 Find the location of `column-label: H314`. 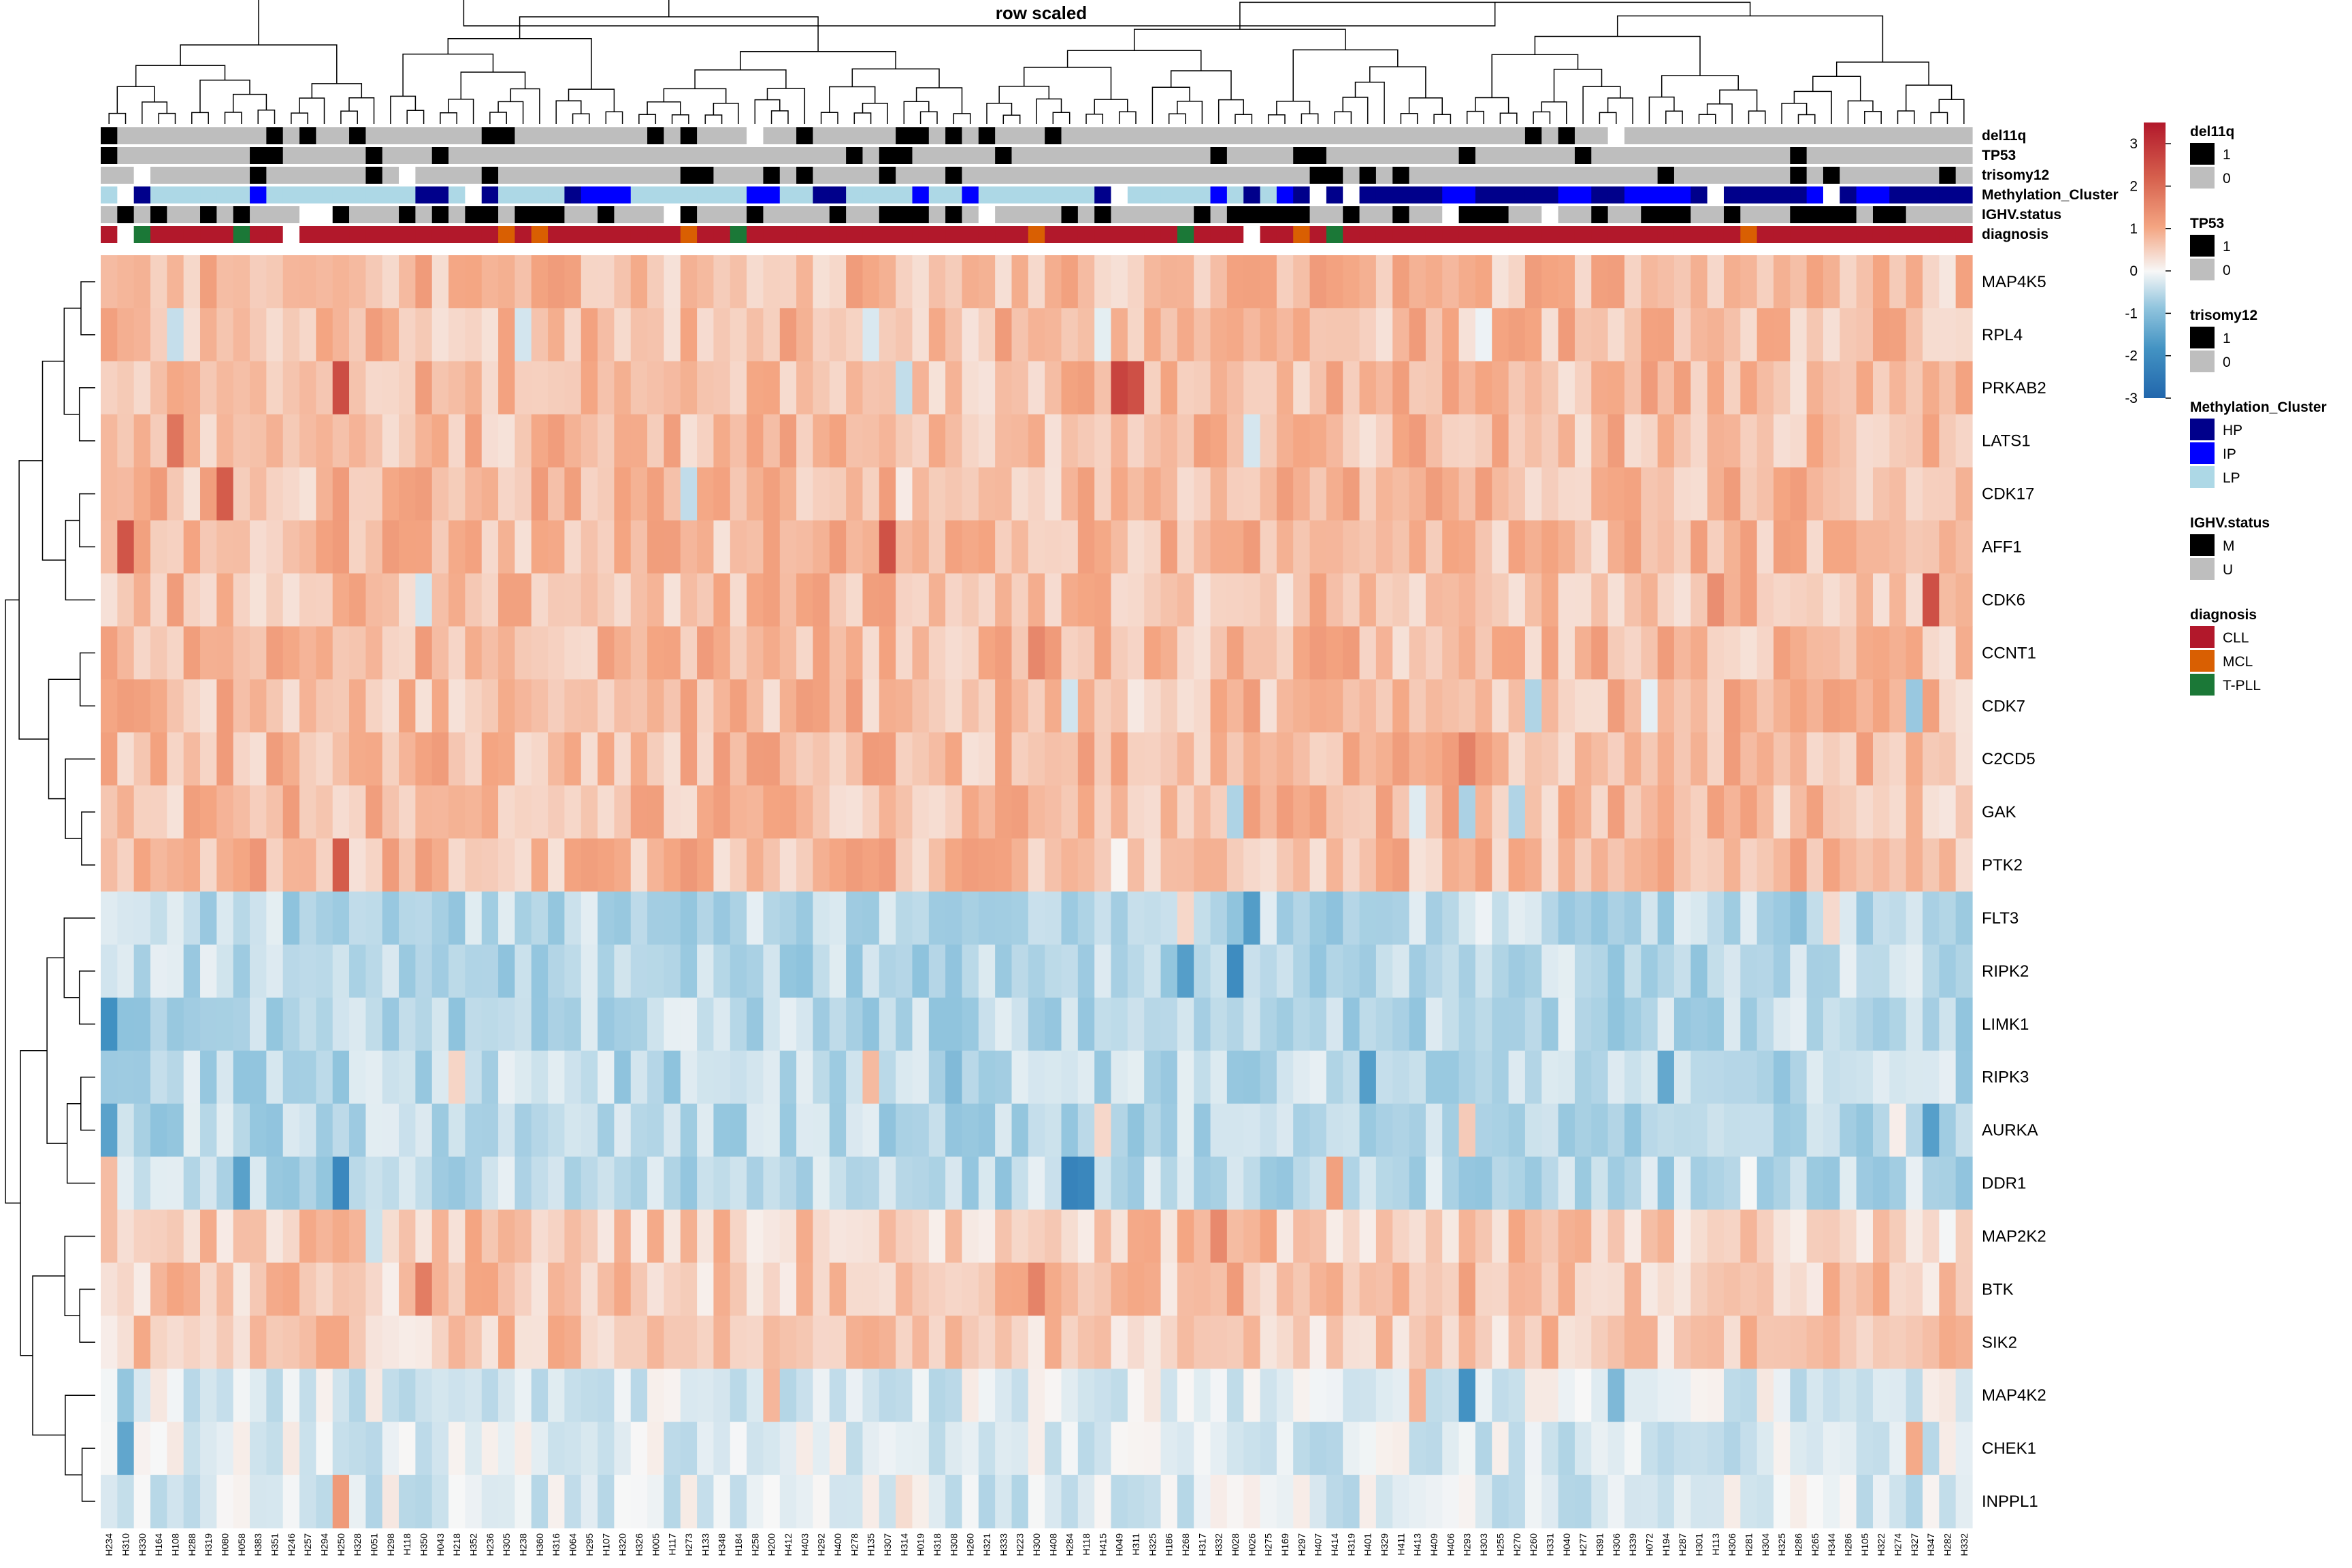

column-label: H314 is located at coordinates (904, 1545).